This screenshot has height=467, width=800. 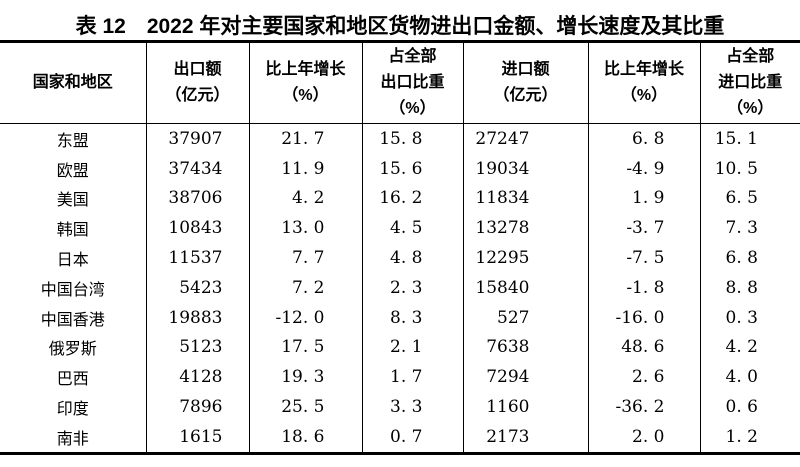 I want to click on table-row: 巴西 4128 19. 3 1. 7 7294 2. 6 4. 0, so click(x=400, y=377).